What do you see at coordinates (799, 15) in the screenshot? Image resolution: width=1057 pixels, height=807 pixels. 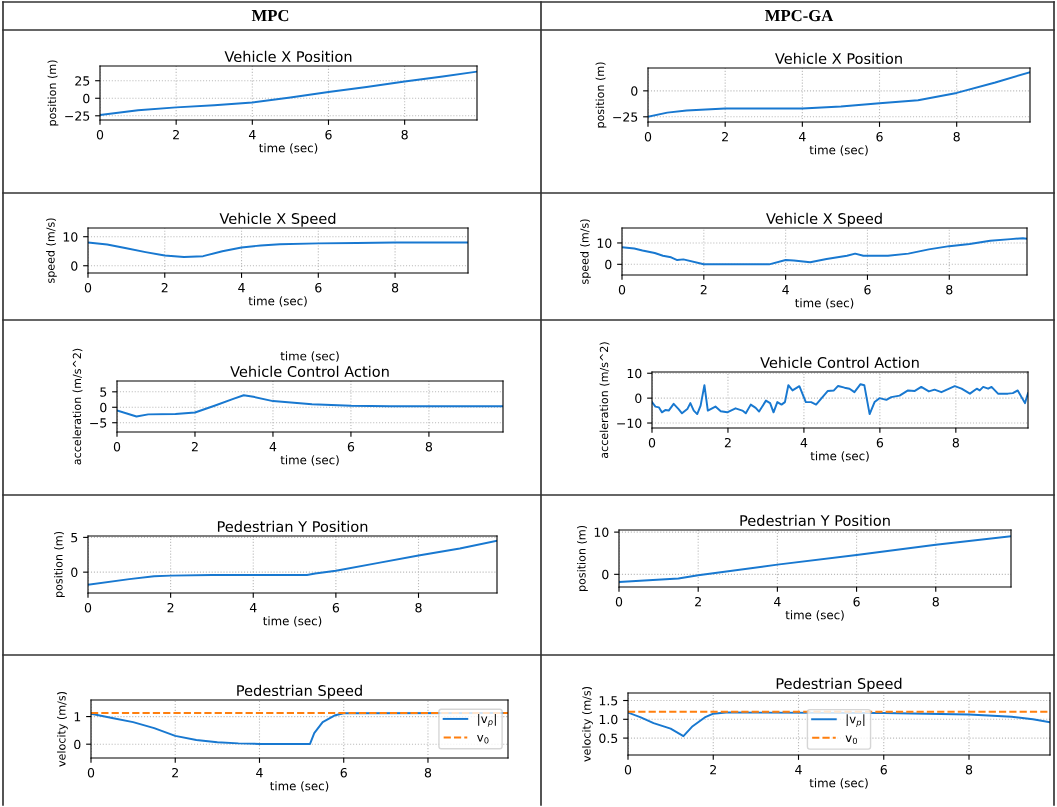 I see `text: MPC-GA` at bounding box center [799, 15].